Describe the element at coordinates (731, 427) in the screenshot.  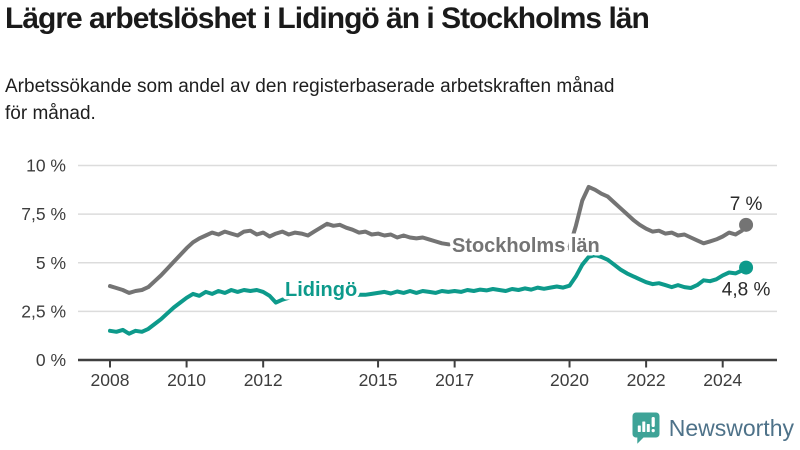
I see `brand-name: Newsworthy` at that location.